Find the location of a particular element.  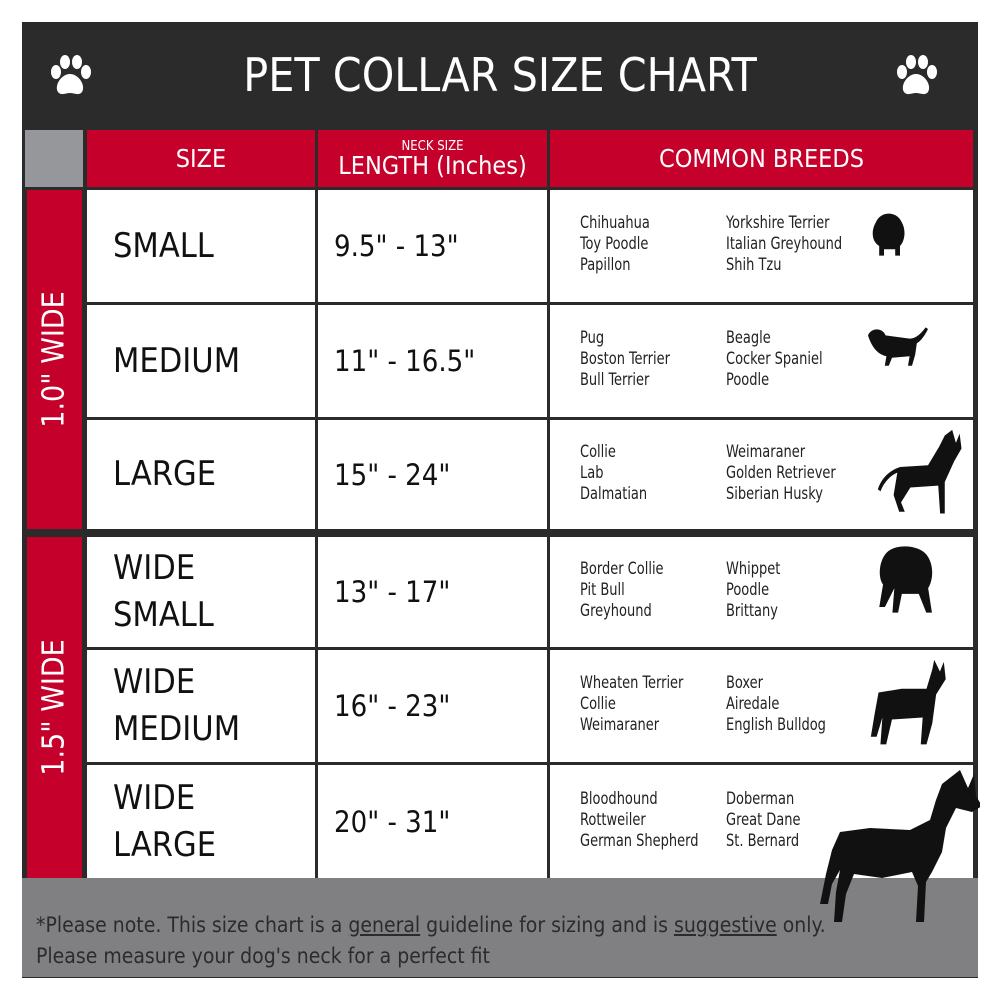

group-band-1-5-wide: 1.5" WIDE is located at coordinates (54, 707).